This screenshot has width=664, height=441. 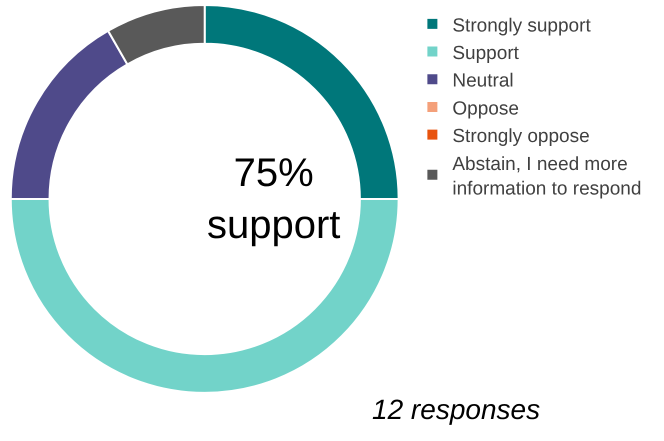 I want to click on legend-label: Strongly support, so click(x=522, y=25).